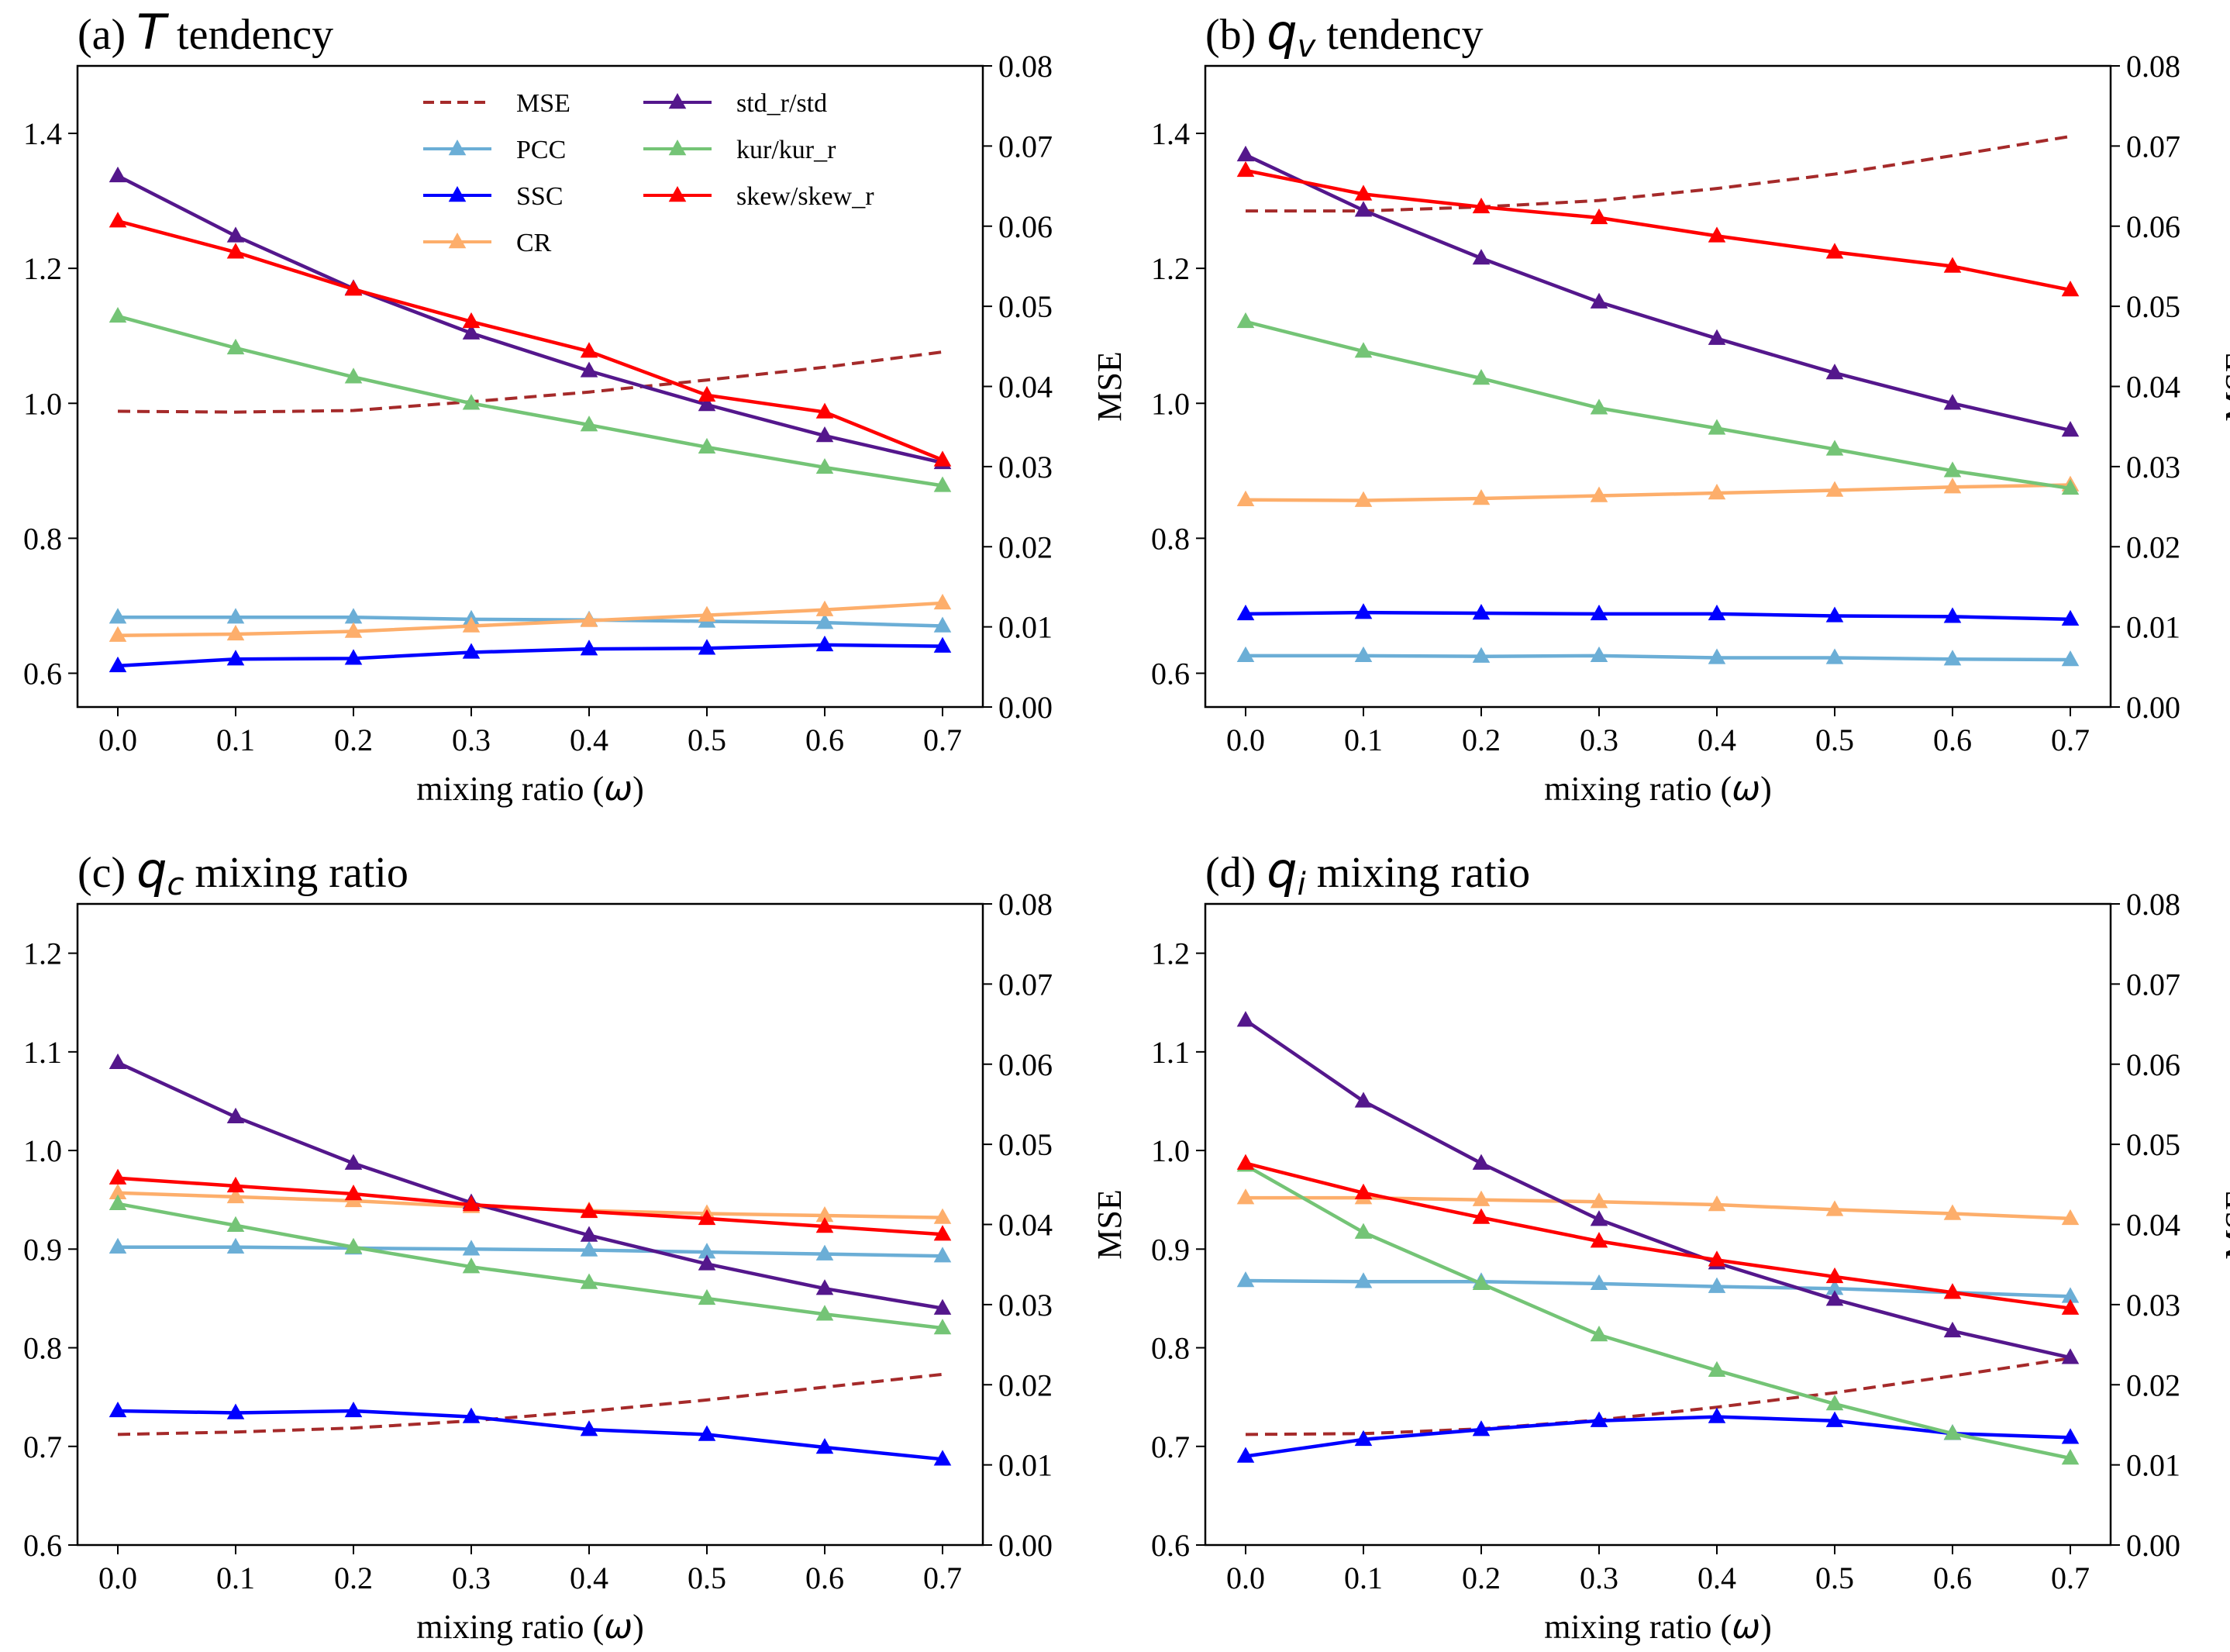 The width and height of the screenshot is (2230, 1652). What do you see at coordinates (781, 103) in the screenshot?
I see `legend-label: std_r/std` at bounding box center [781, 103].